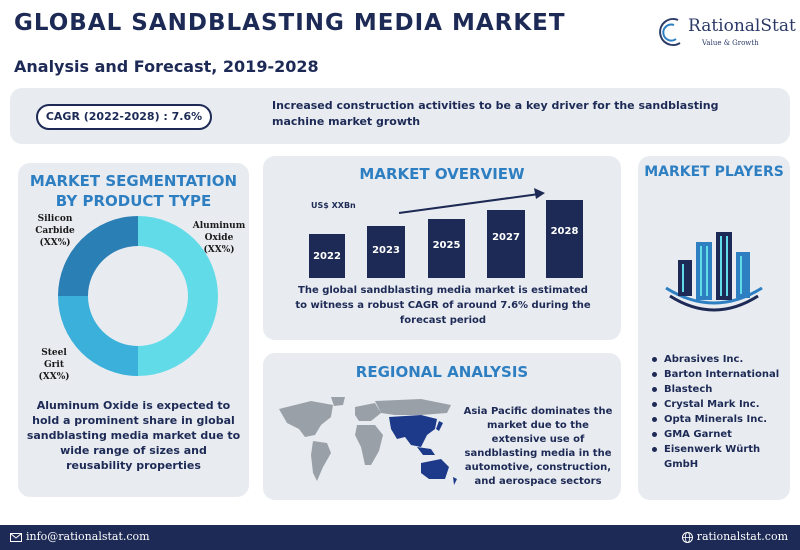 Image resolution: width=800 pixels, height=550 pixels. I want to click on player-item: Abrasives Inc., so click(720, 359).